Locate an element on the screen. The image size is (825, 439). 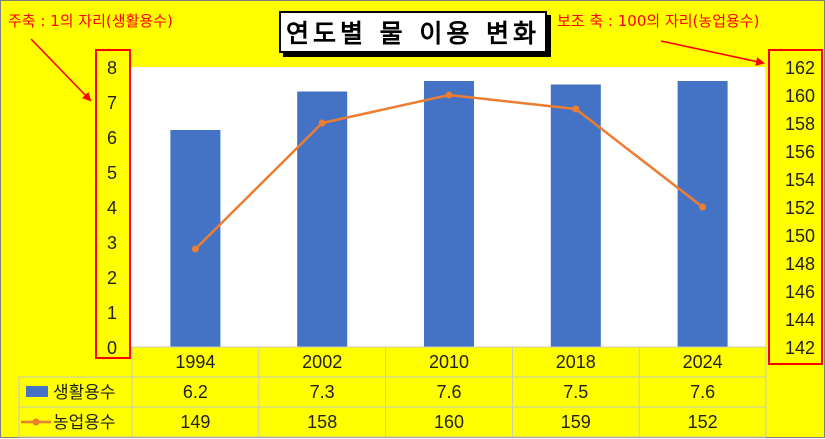
secondary-axis-tick: 144 is located at coordinates (800, 320).